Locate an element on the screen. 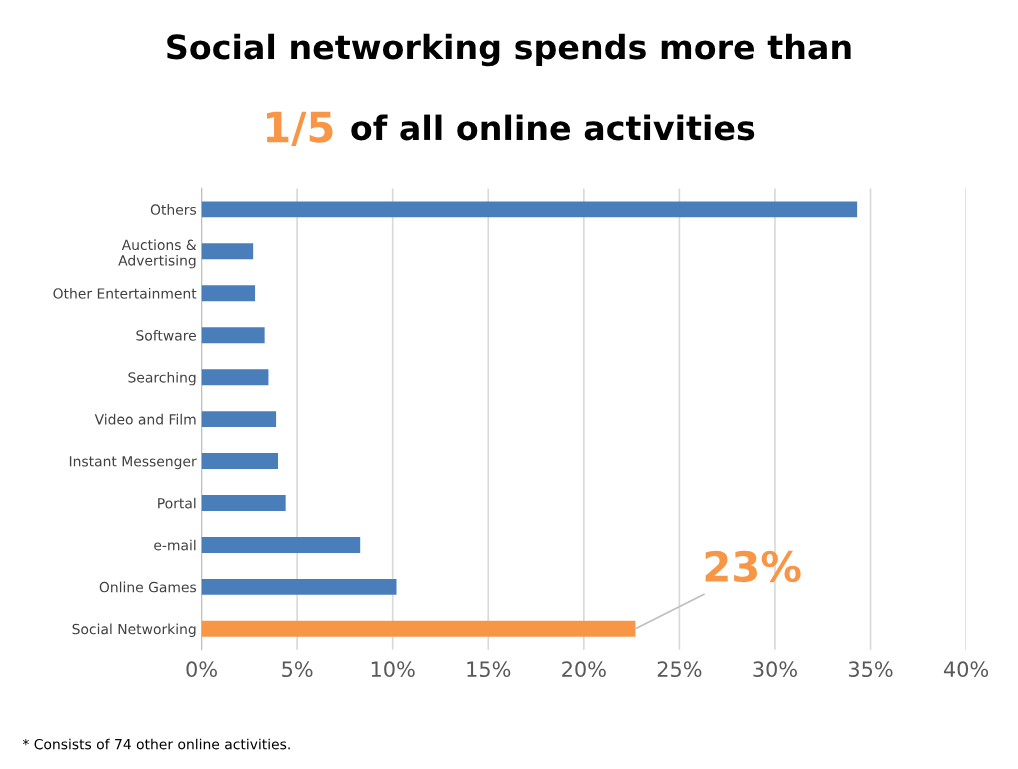 The height and width of the screenshot is (769, 1018). x-tick-label: 40% is located at coordinates (966, 669).